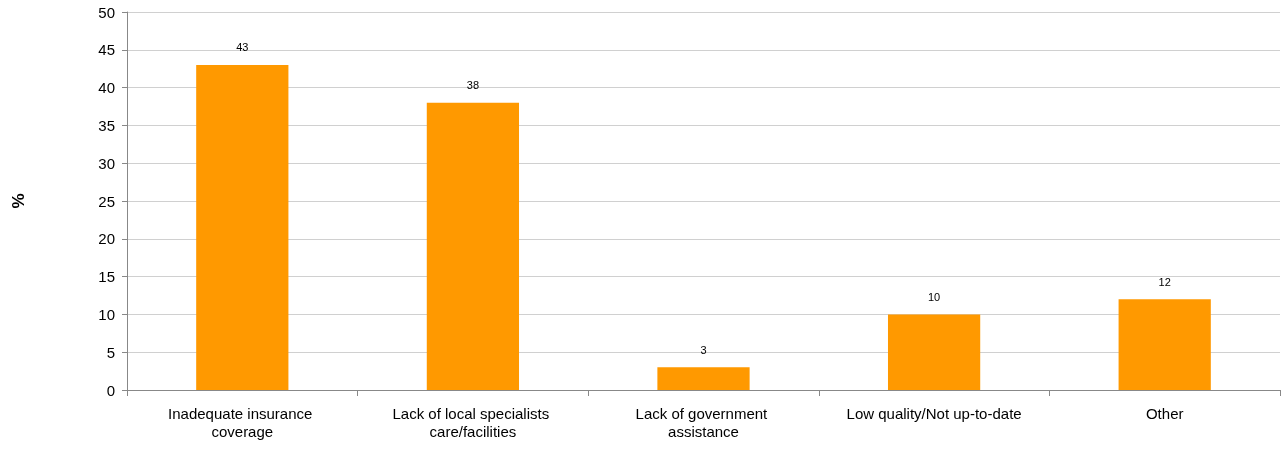 The height and width of the screenshot is (461, 1281). What do you see at coordinates (1164, 281) in the screenshot?
I see `data-label: 12` at bounding box center [1164, 281].